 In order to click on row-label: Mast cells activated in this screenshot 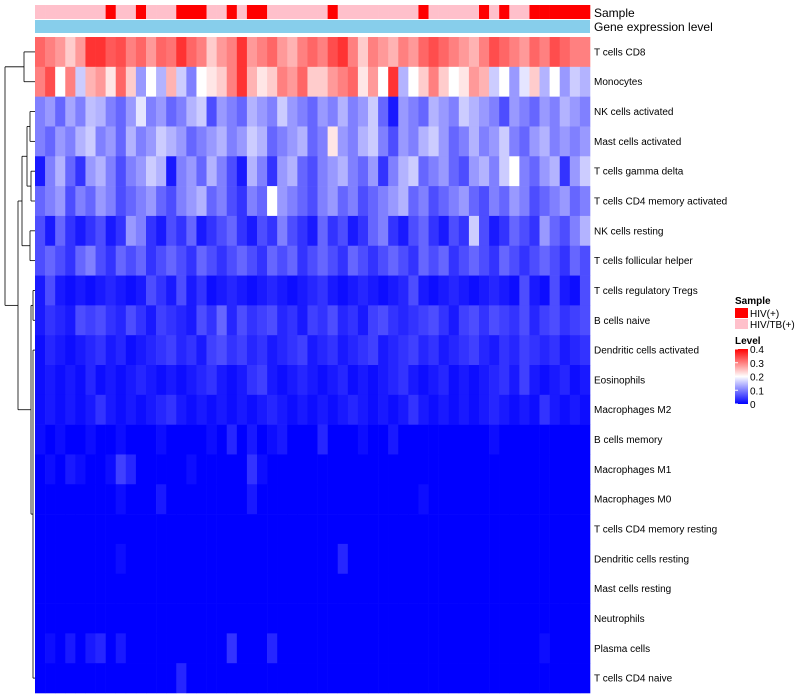, I will do `click(637, 142)`.